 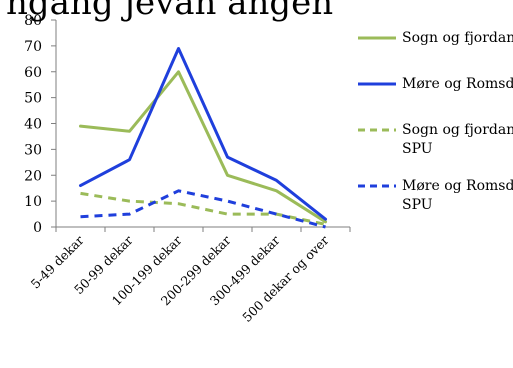 What do you see at coordinates (33, 47) in the screenshot?
I see `y-tick-label: 70` at bounding box center [33, 47].